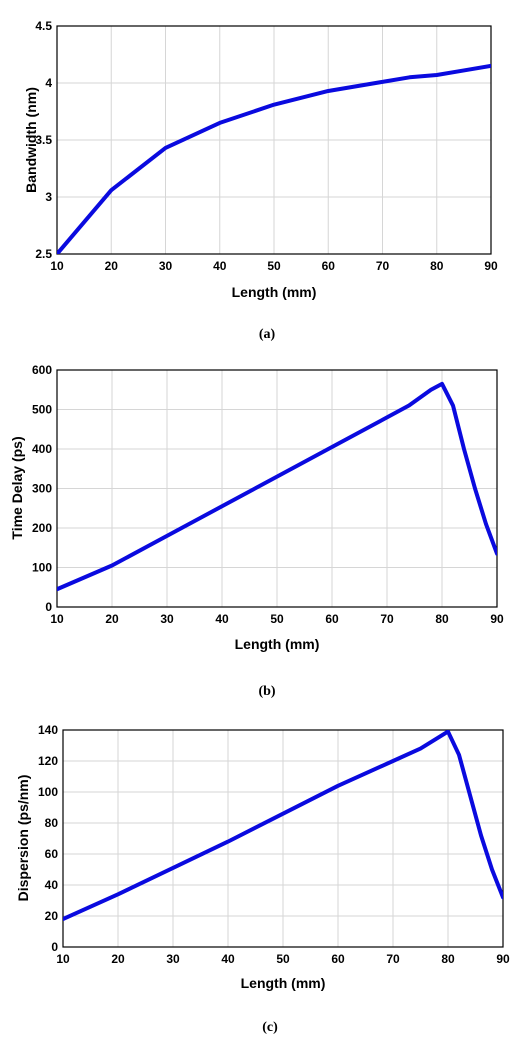 Image resolution: width=523 pixels, height=1043 pixels. Describe the element at coordinates (52, 885) in the screenshot. I see `y-tick-label: 40` at that location.